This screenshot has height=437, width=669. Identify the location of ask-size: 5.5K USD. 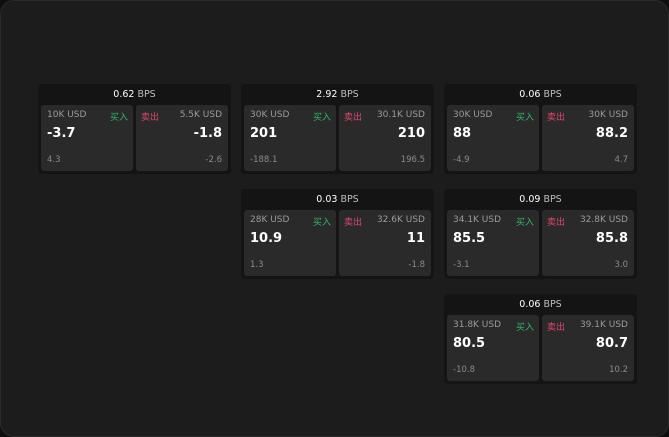
(200, 115).